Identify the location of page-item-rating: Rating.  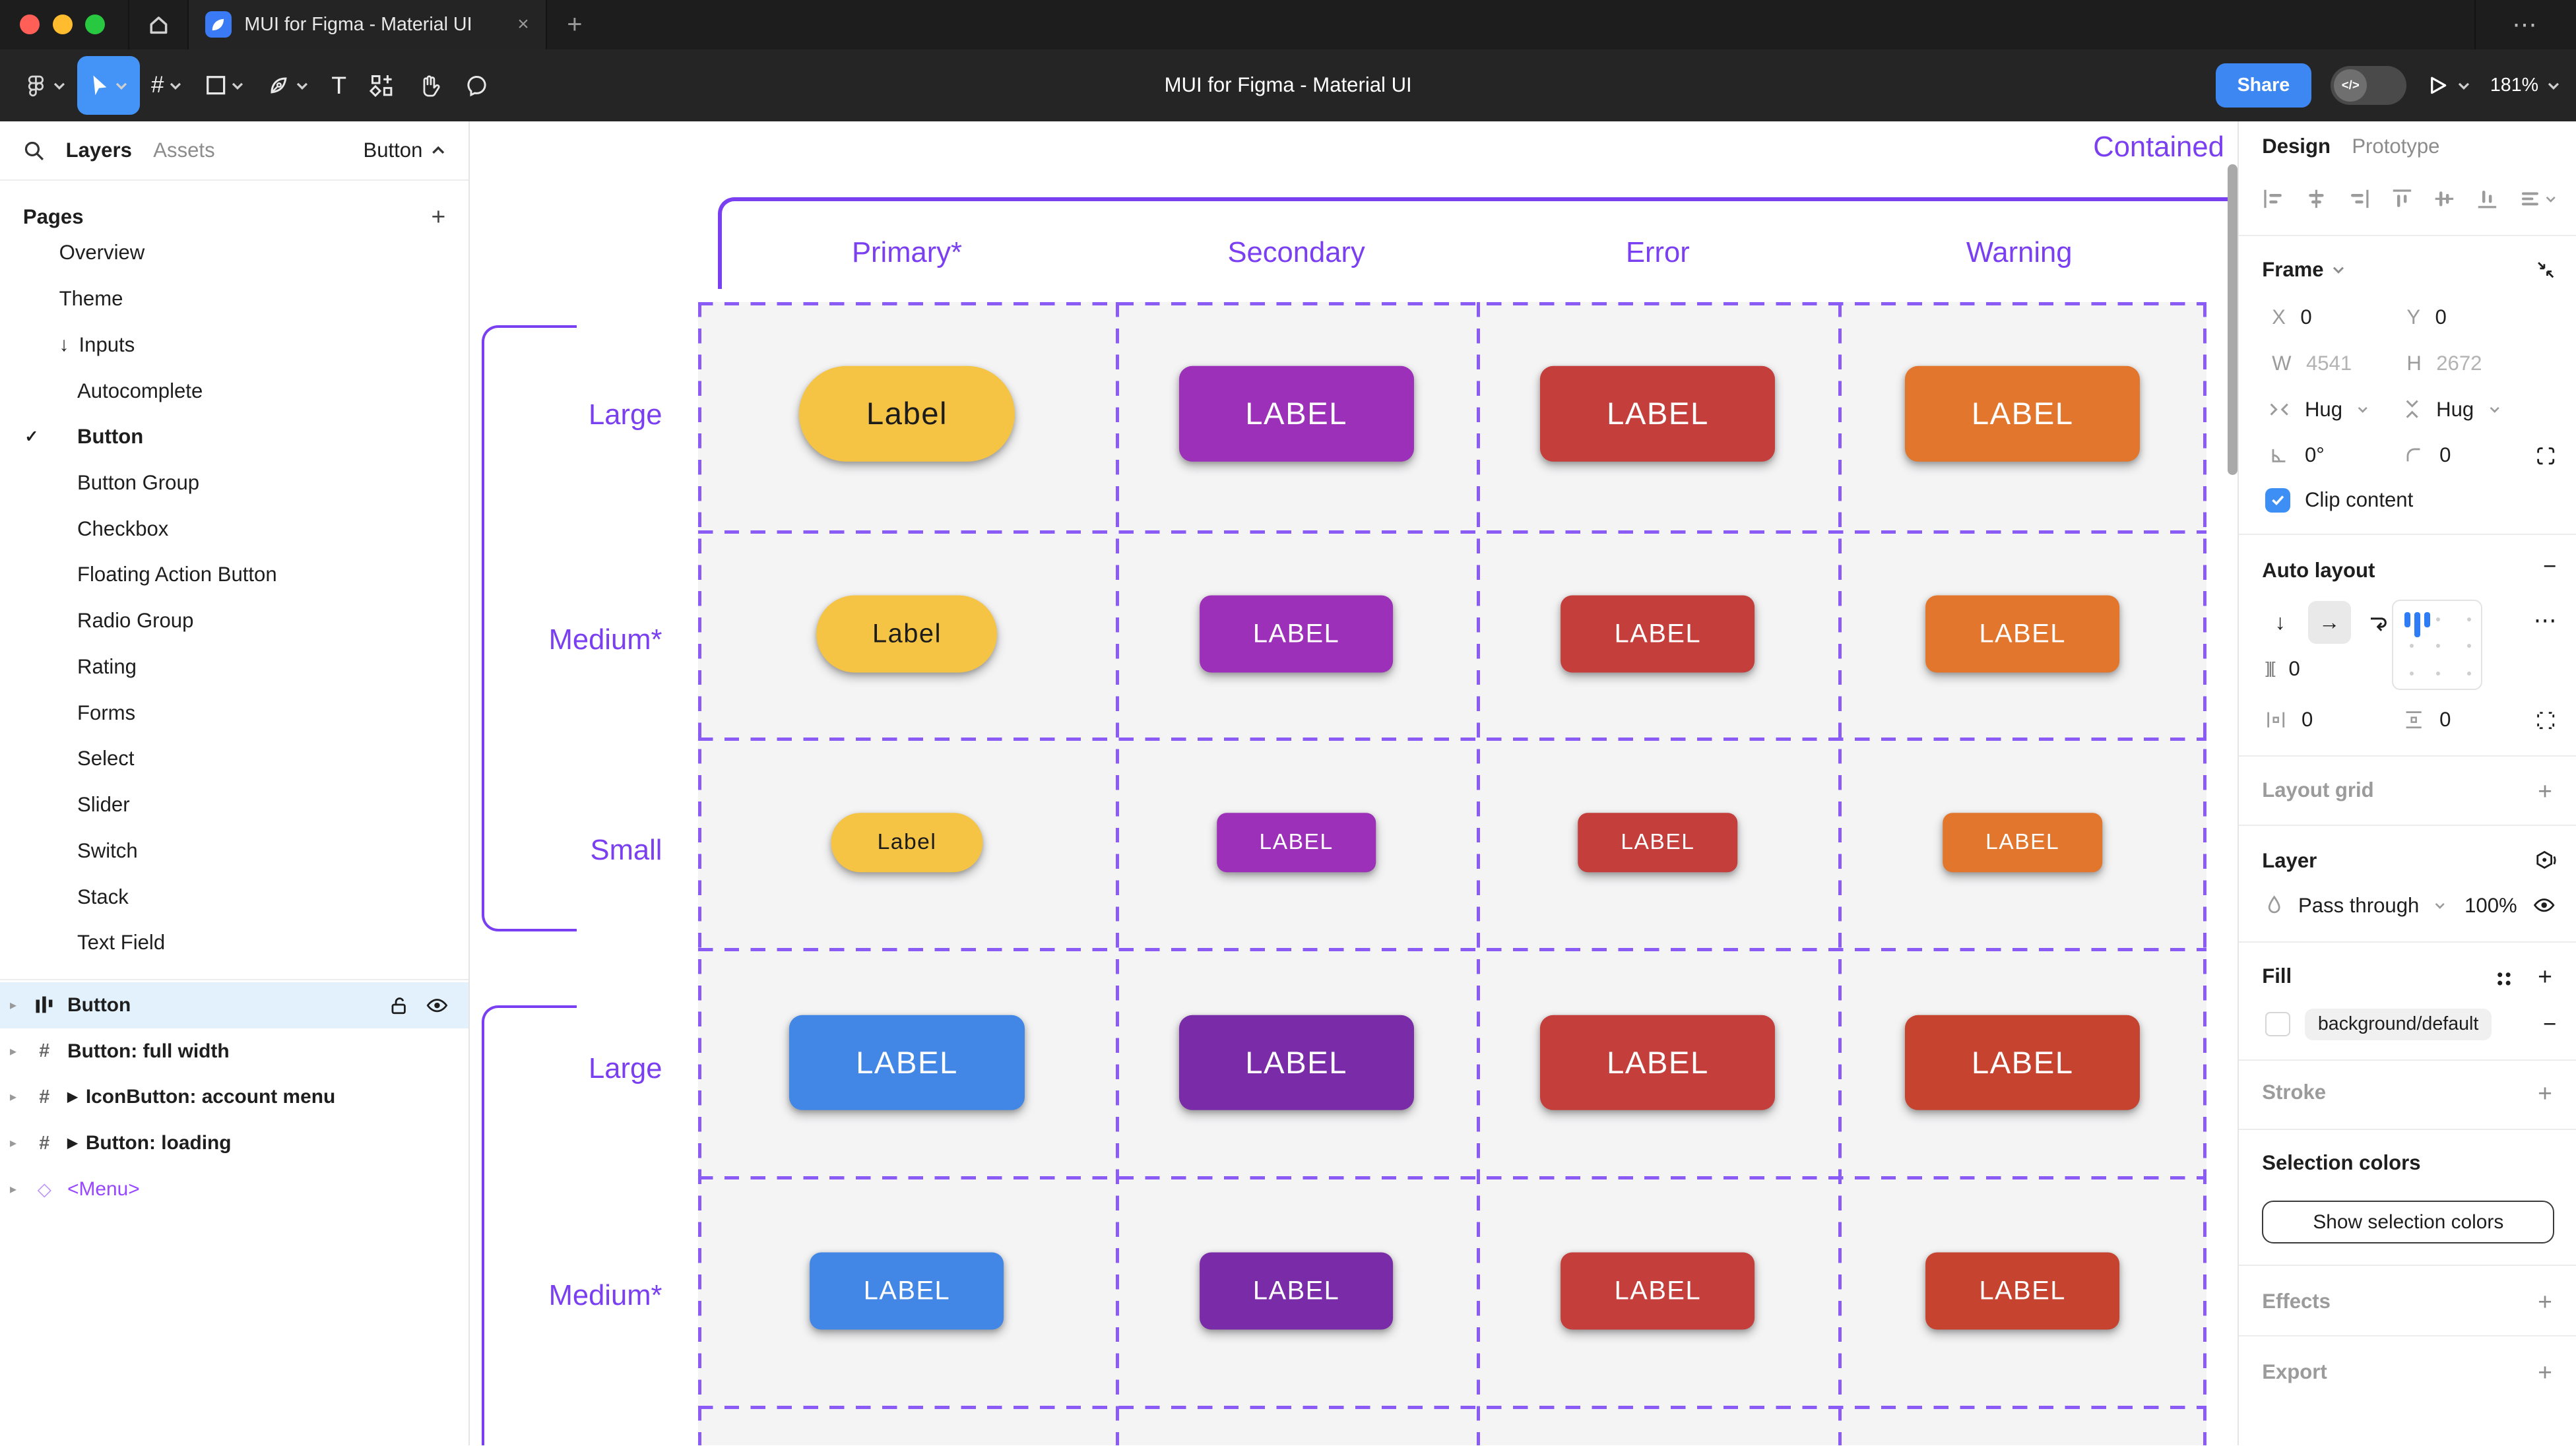
(234, 667).